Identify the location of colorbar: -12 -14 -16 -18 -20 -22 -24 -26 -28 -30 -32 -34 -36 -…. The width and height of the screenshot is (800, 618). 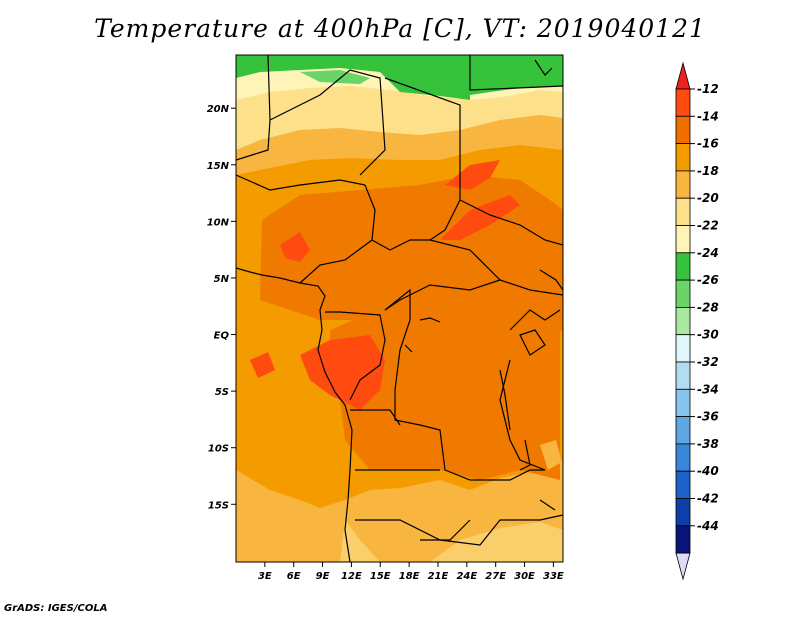
(697, 321).